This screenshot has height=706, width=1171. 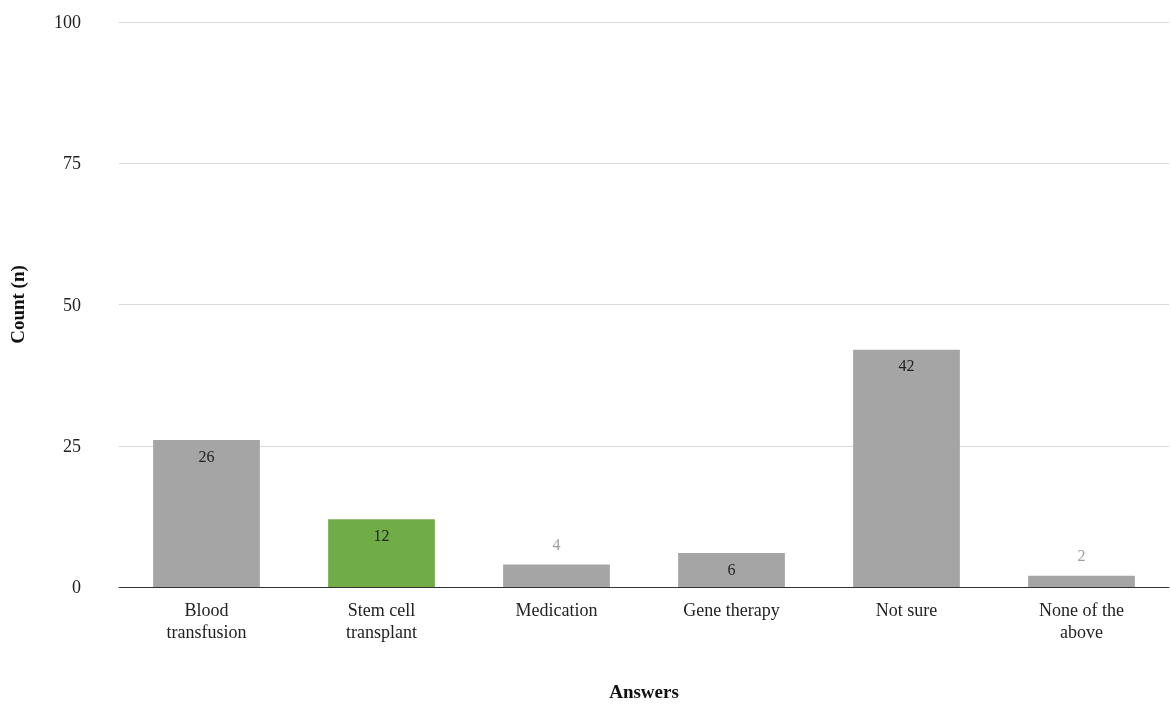 What do you see at coordinates (206, 621) in the screenshot?
I see `x-tick-label: Blood transfusion` at bounding box center [206, 621].